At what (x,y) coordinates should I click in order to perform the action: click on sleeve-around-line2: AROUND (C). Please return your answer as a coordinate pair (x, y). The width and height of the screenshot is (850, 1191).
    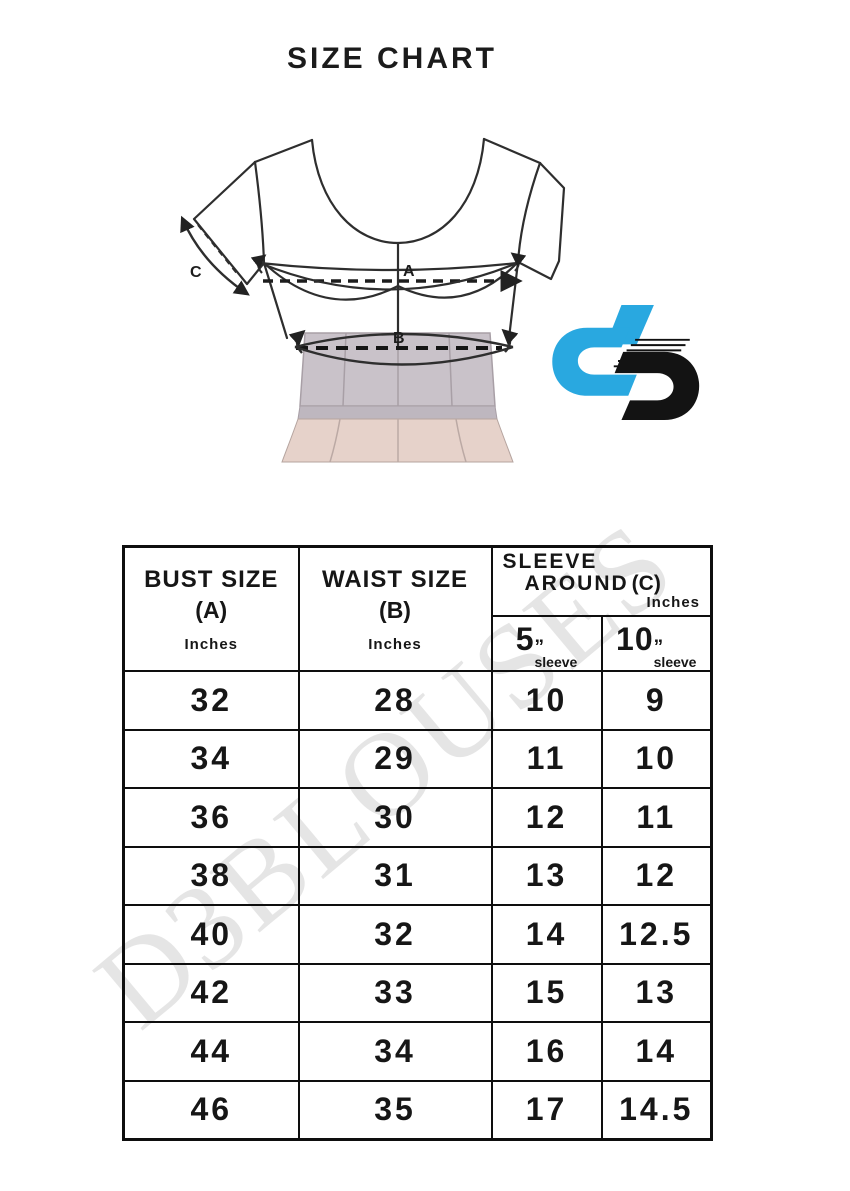
    Looking at the image, I should click on (592, 584).